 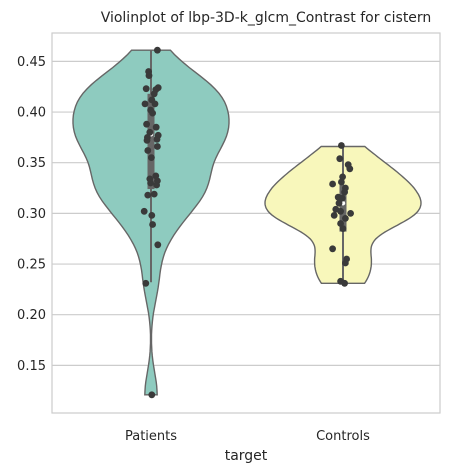 I want to click on y-tick-label: 0.45, so click(x=31, y=62).